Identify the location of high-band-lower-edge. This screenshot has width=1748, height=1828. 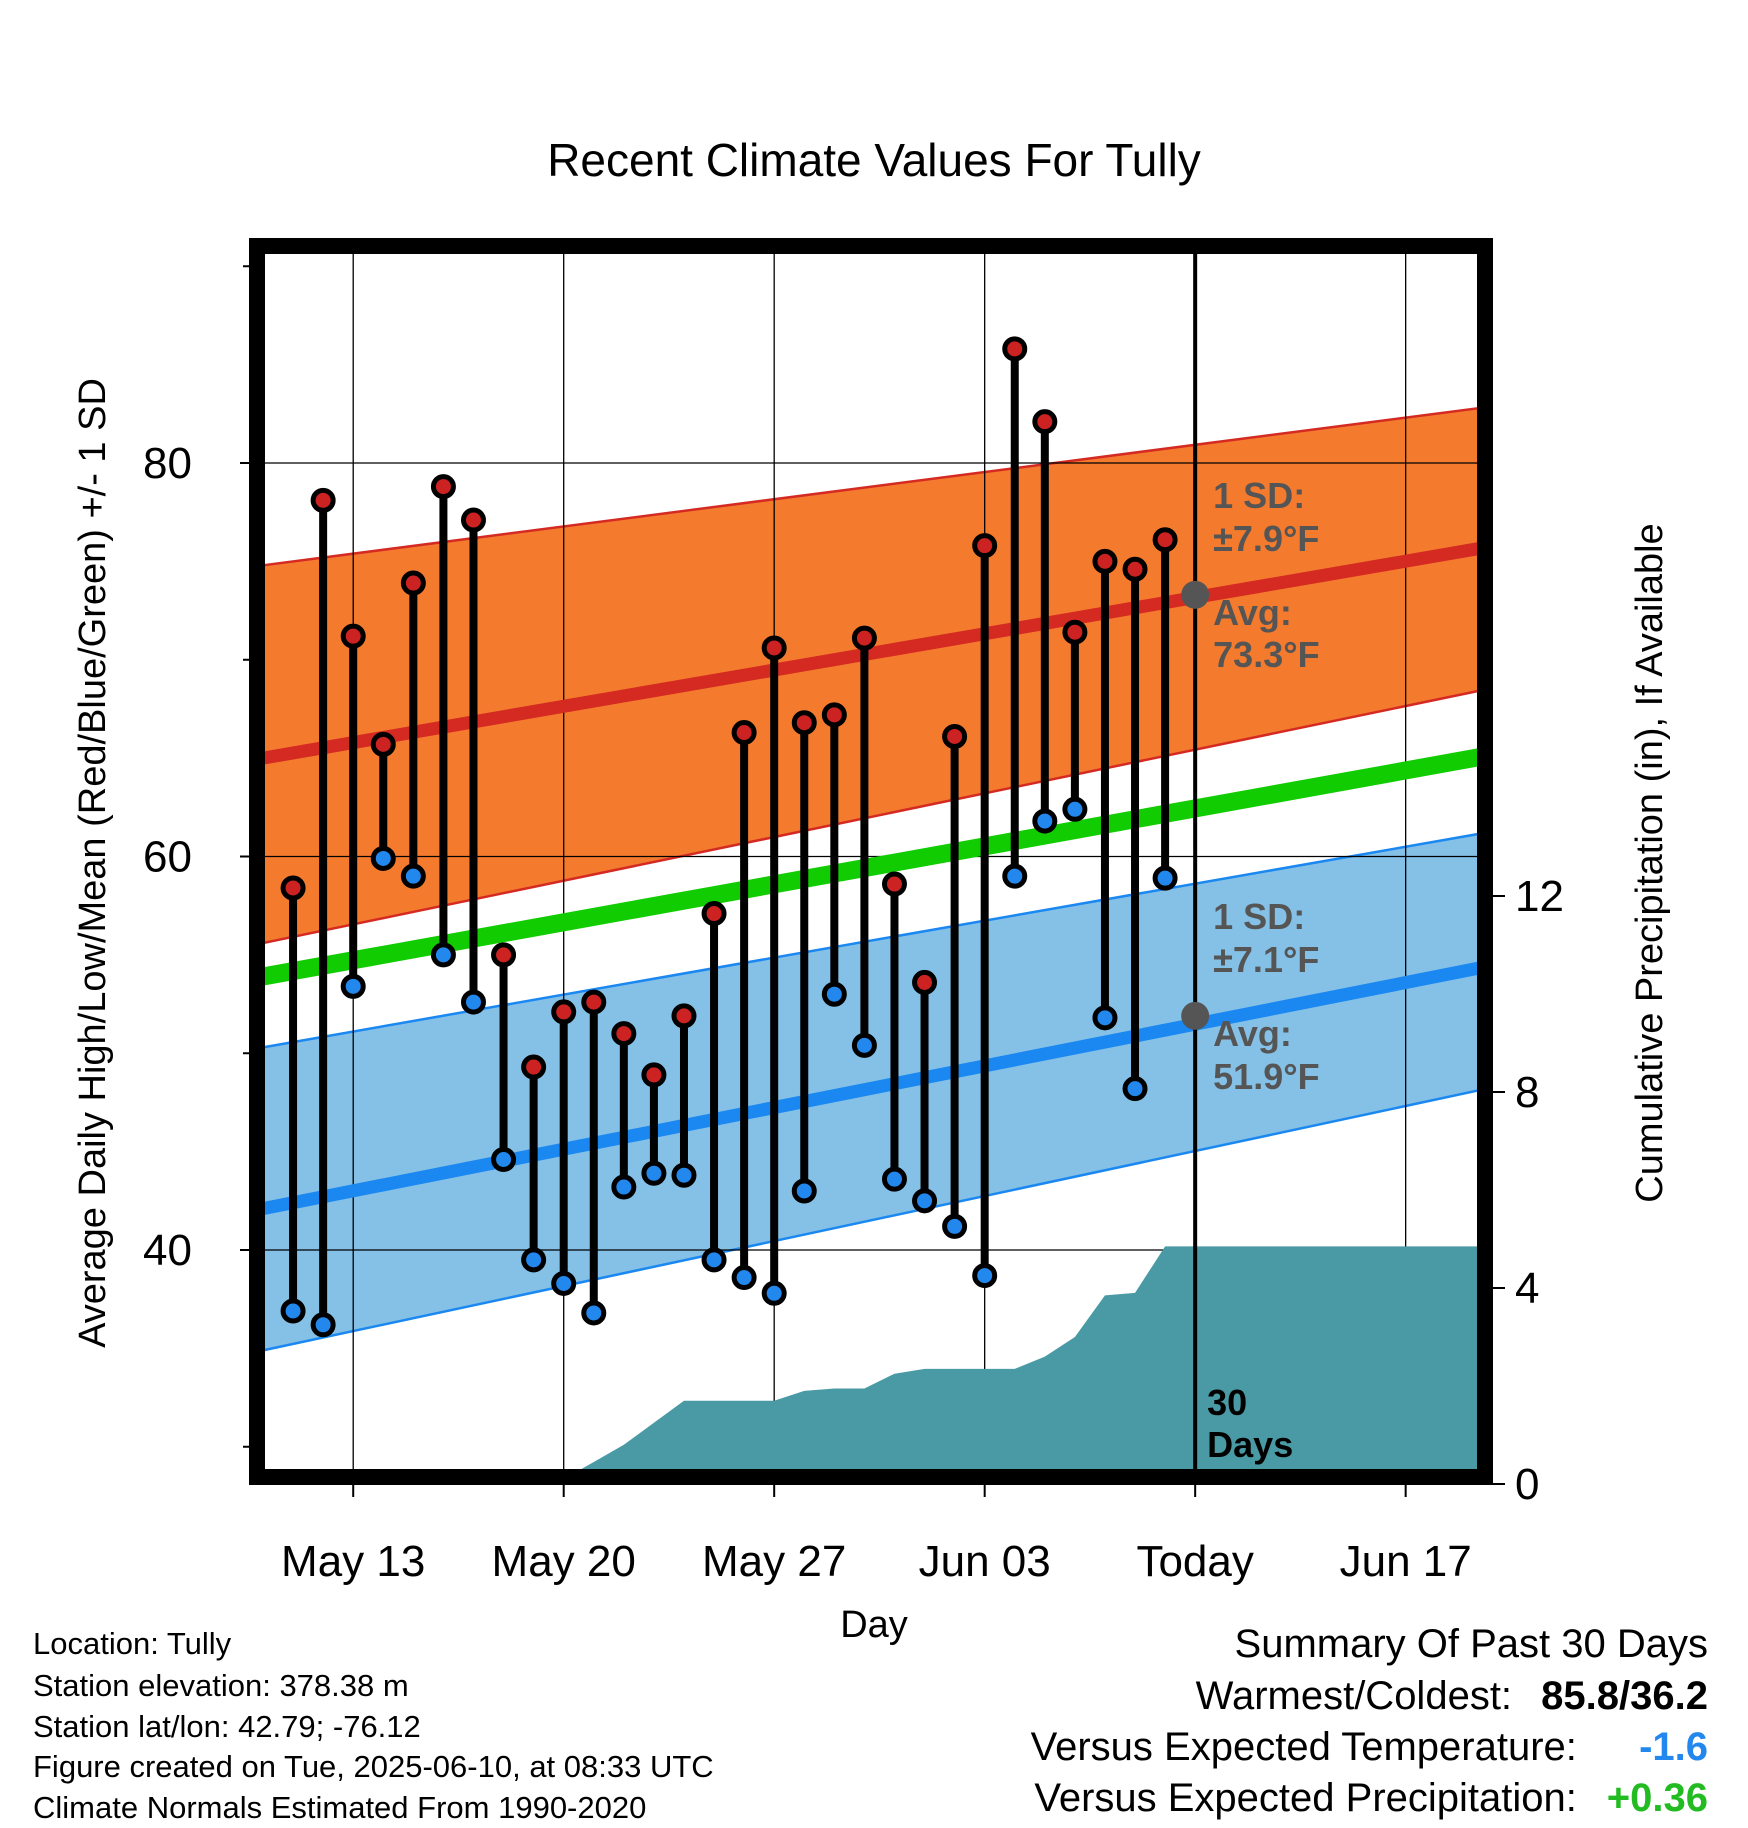
(873, 816).